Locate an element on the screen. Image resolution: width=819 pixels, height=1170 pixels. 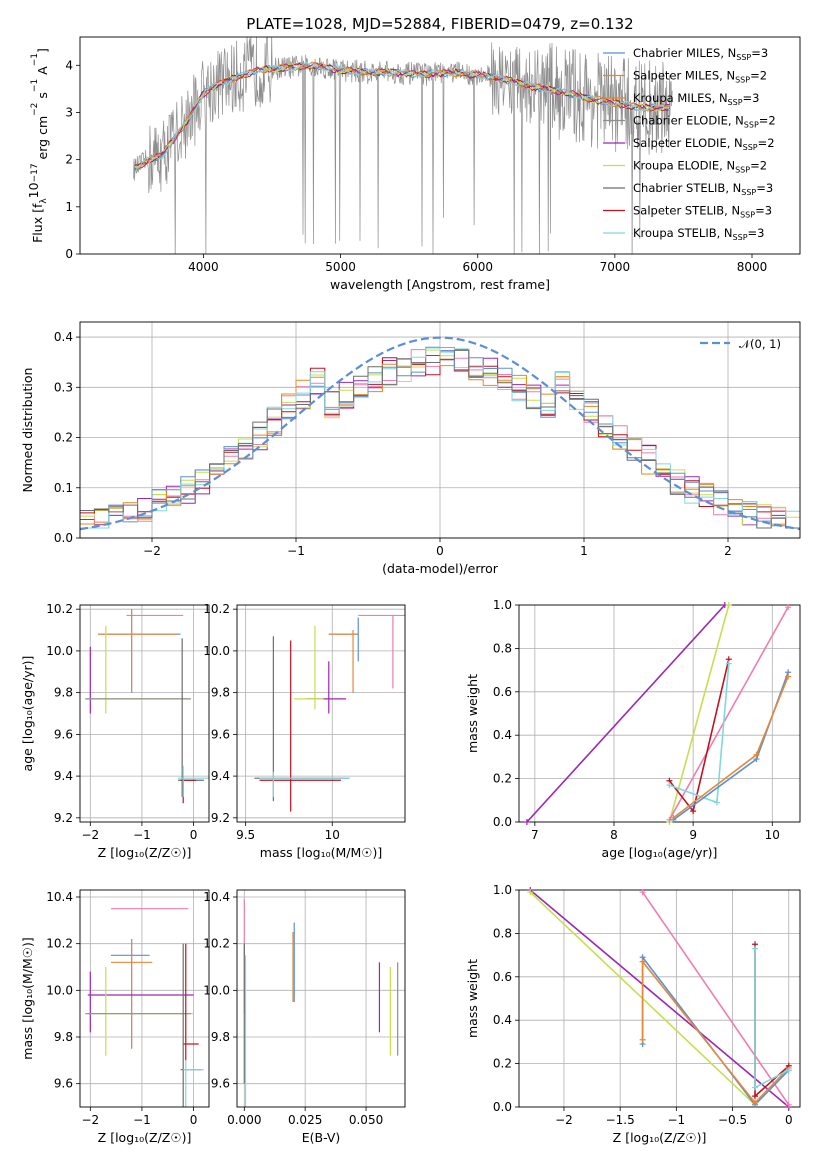
y-tick-label: 0 is located at coordinates (69, 254).